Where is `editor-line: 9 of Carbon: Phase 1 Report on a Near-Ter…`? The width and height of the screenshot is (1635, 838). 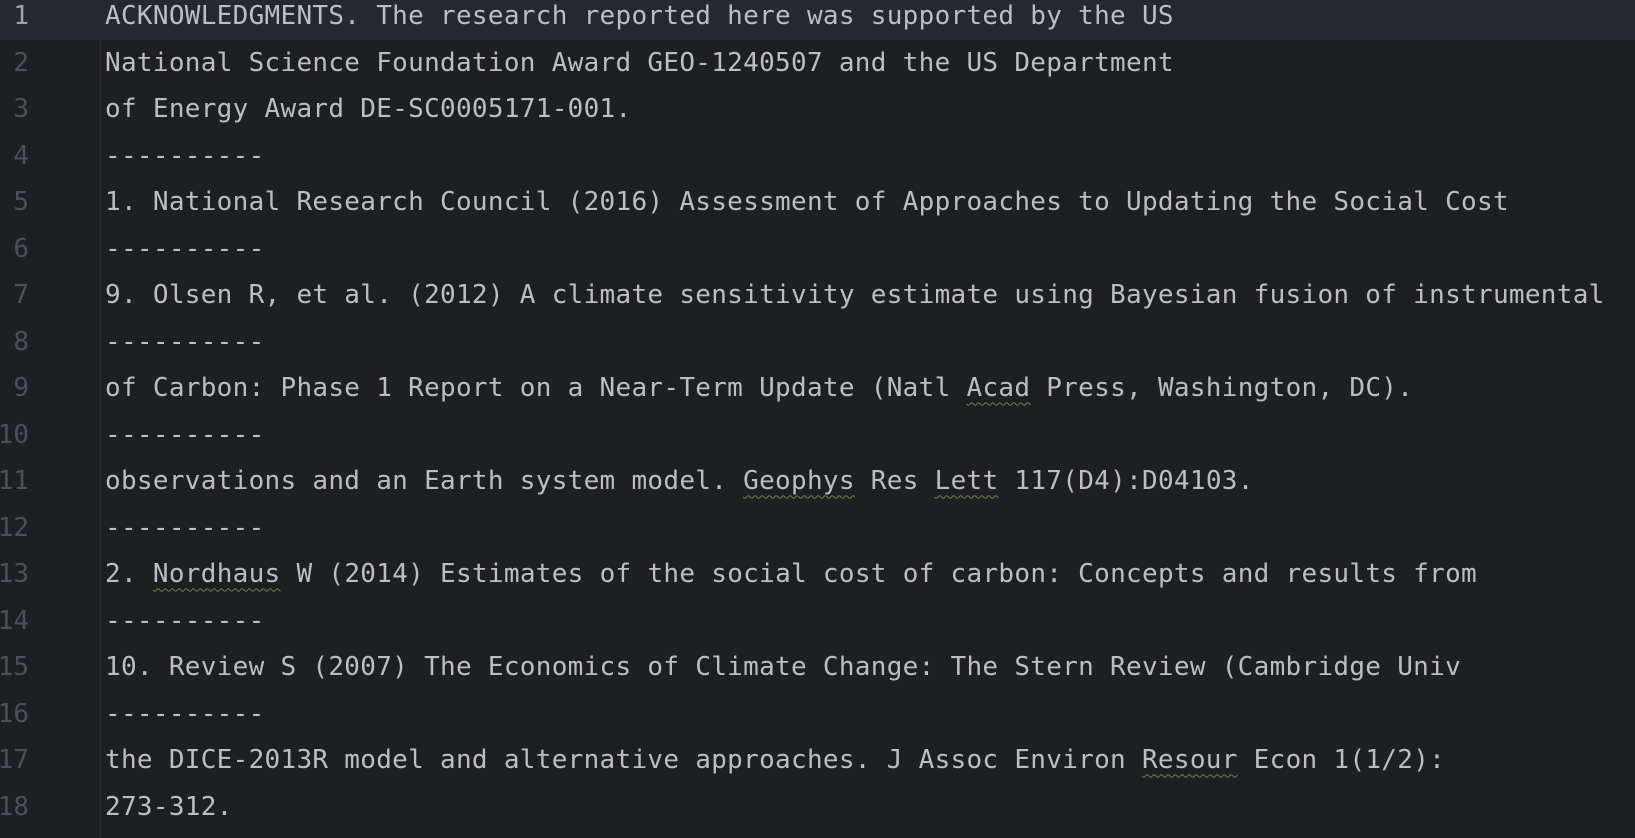
editor-line: 9 of Carbon: Phase 1 Report on a Near-Ter… is located at coordinates (817, 388).